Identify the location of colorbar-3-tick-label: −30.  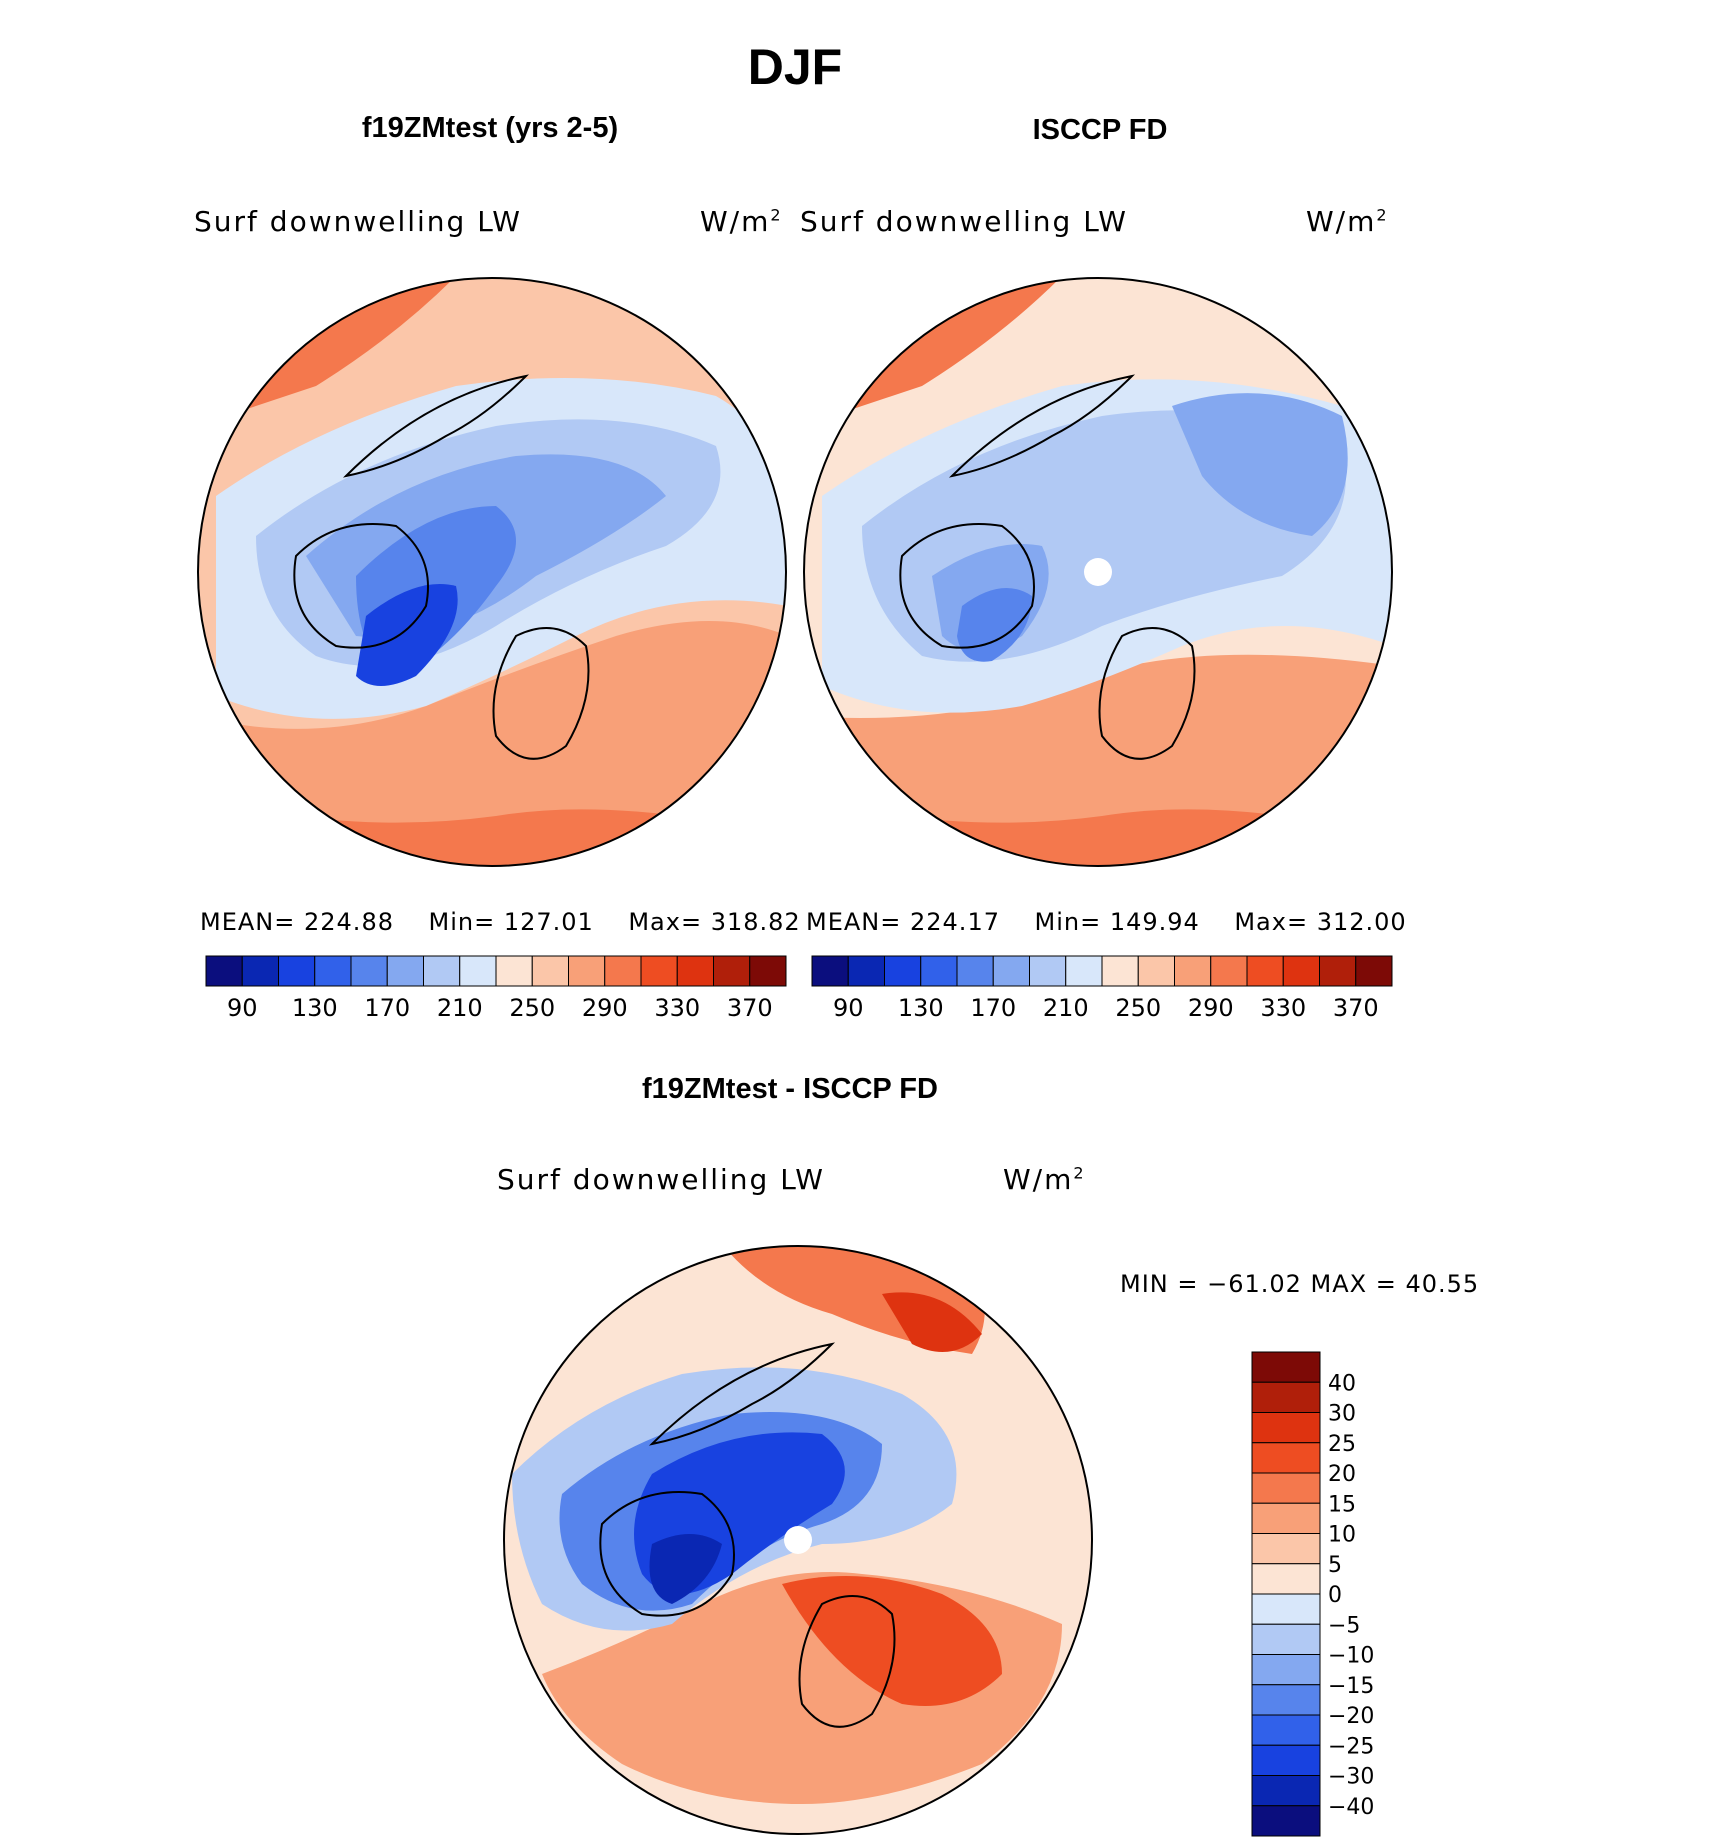
(1351, 1777).